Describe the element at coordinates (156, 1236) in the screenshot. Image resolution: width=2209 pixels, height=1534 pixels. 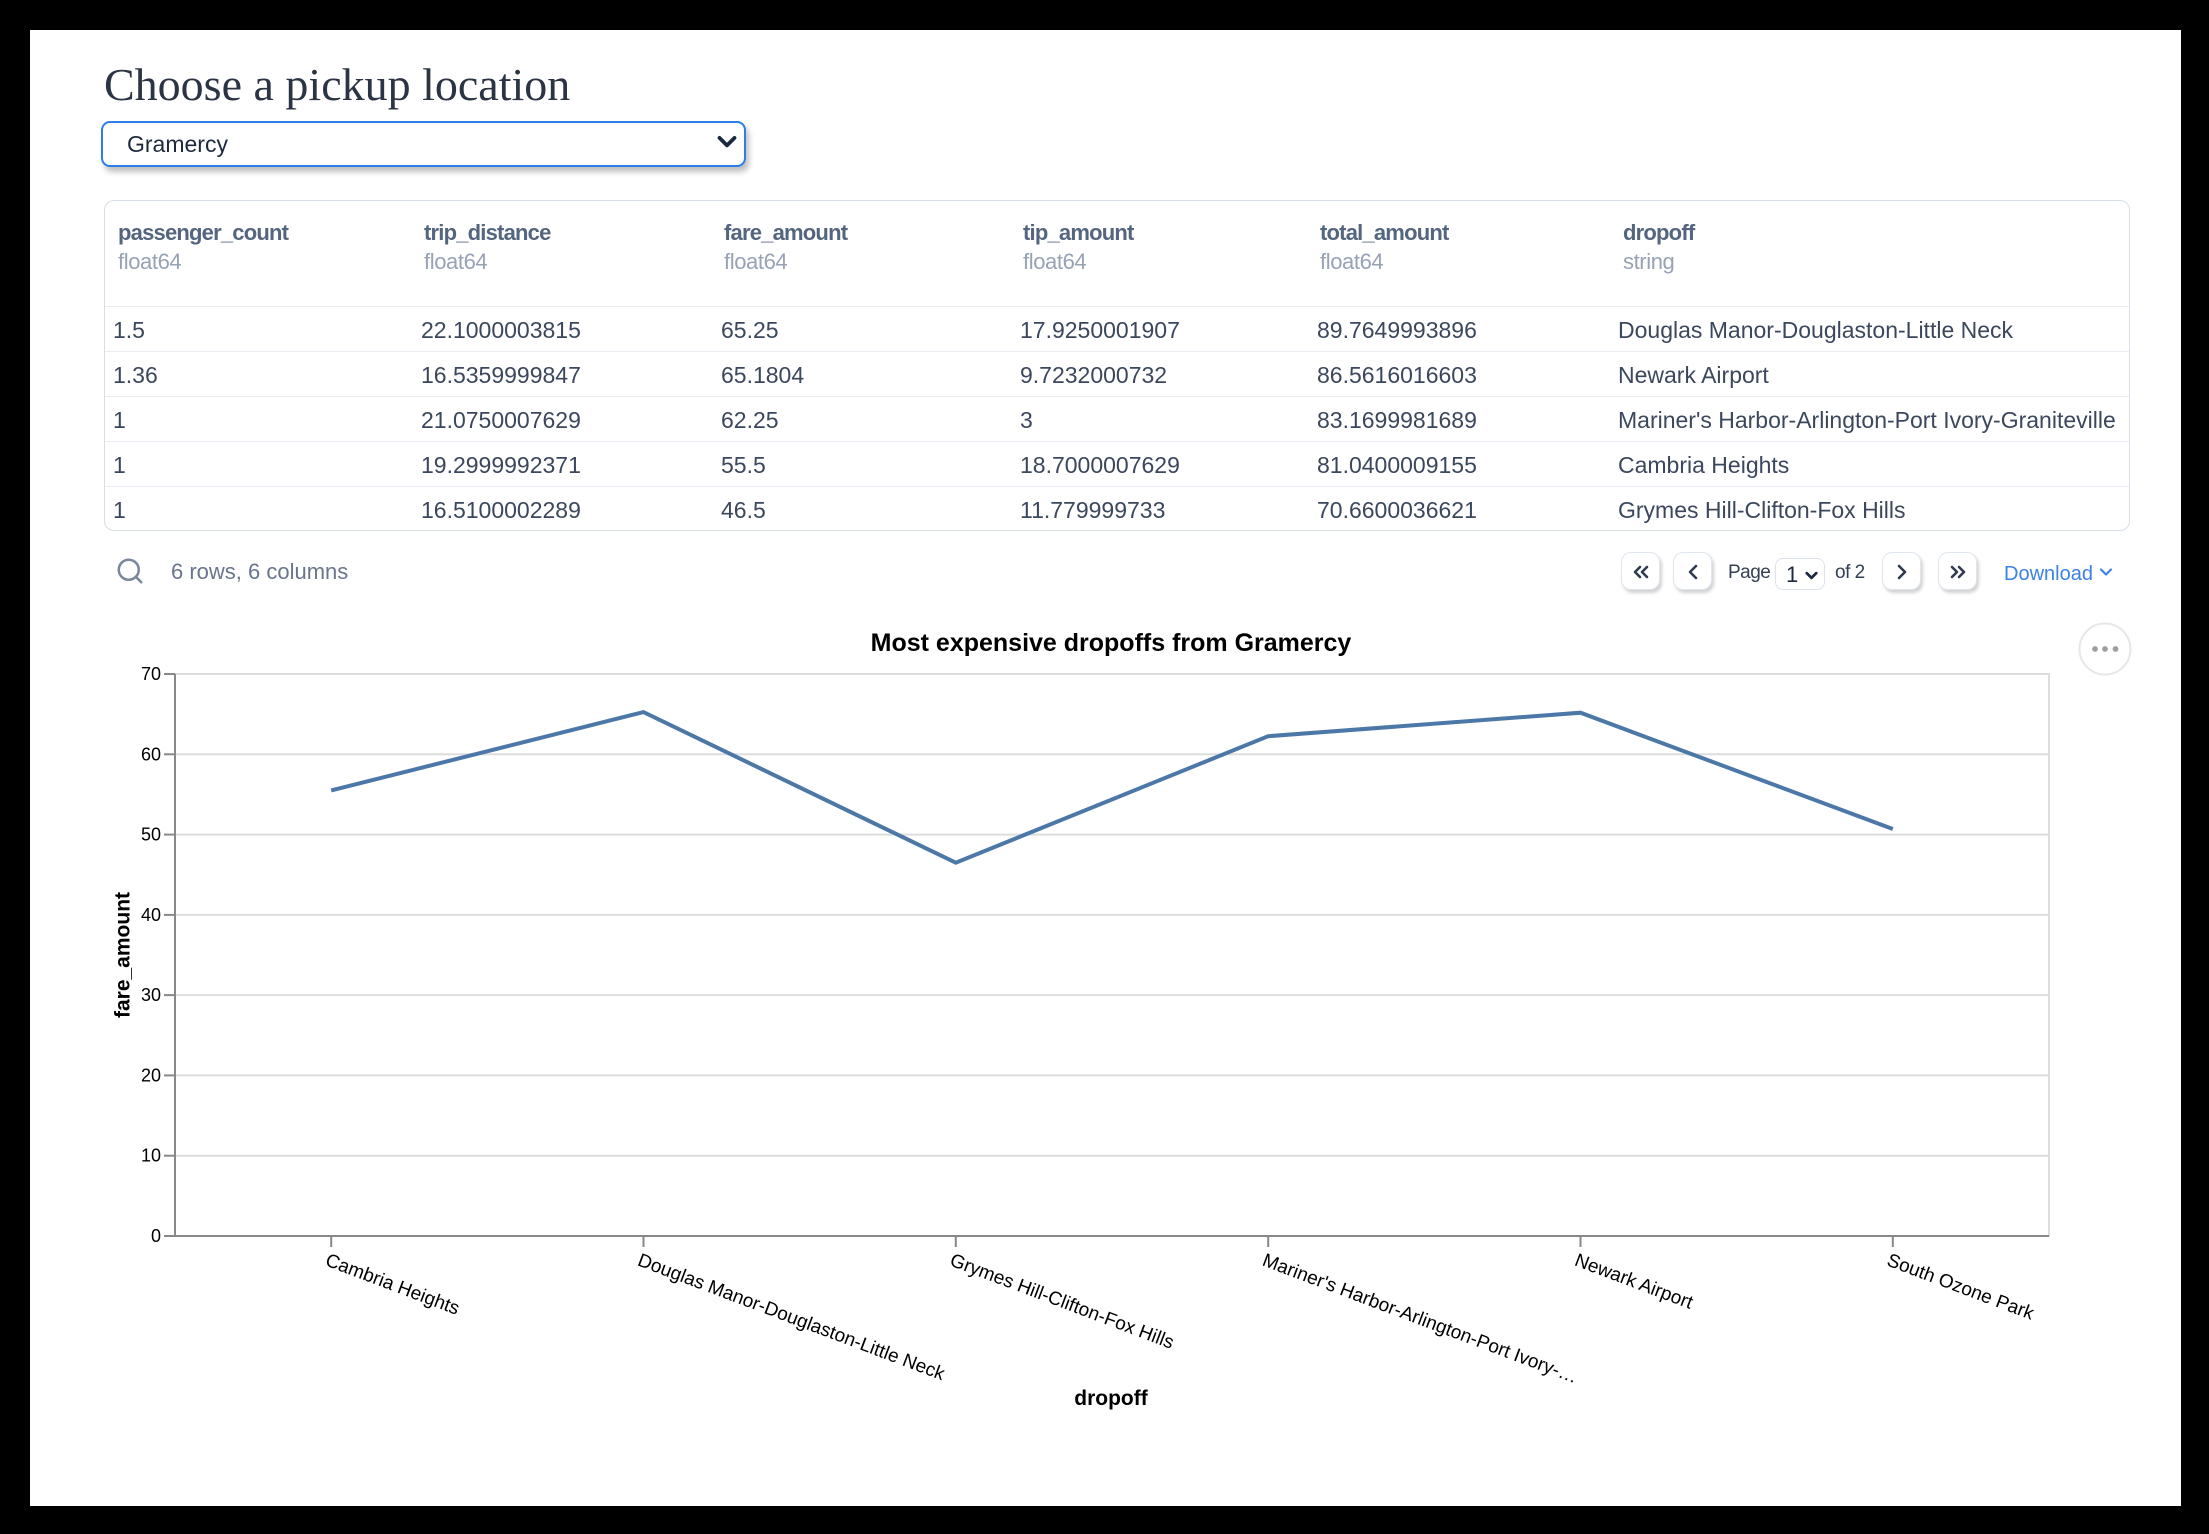
I see `svg-text: 0` at that location.